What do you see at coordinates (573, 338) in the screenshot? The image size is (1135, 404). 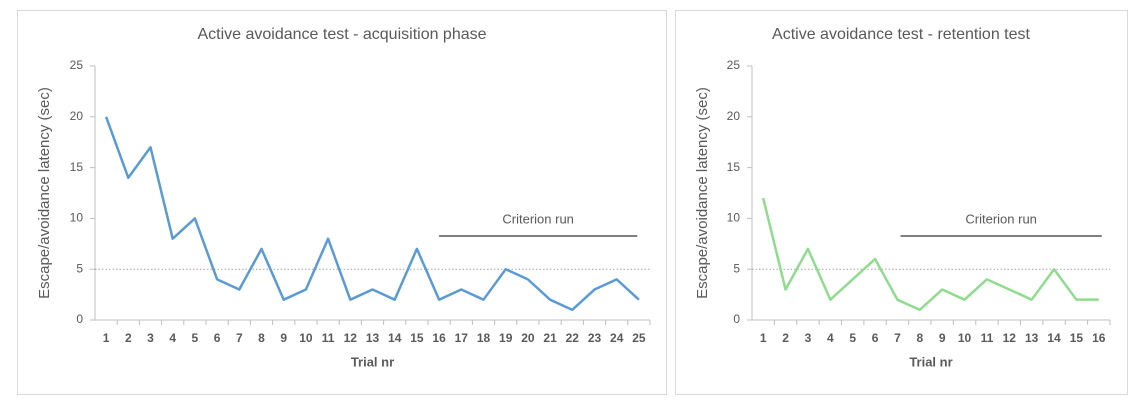 I see `x-tick-label: 22` at bounding box center [573, 338].